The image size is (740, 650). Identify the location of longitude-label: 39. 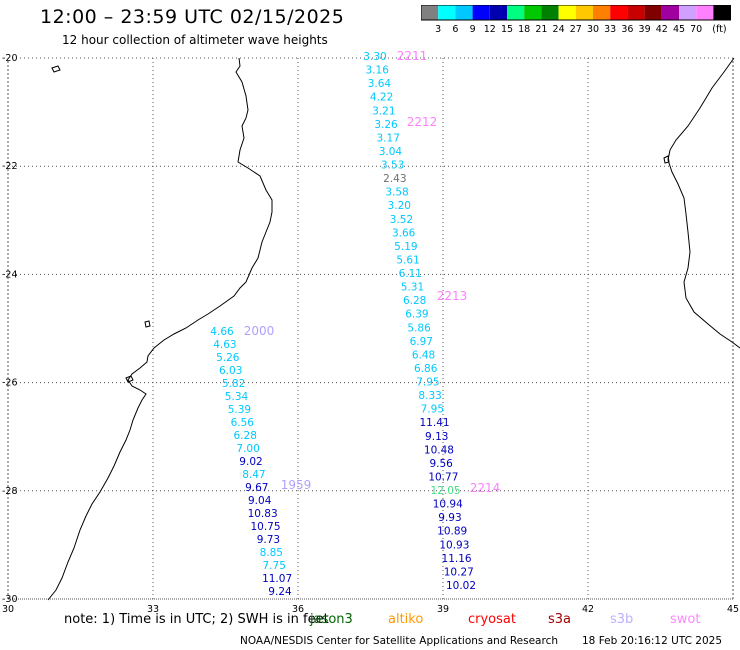
(443, 609).